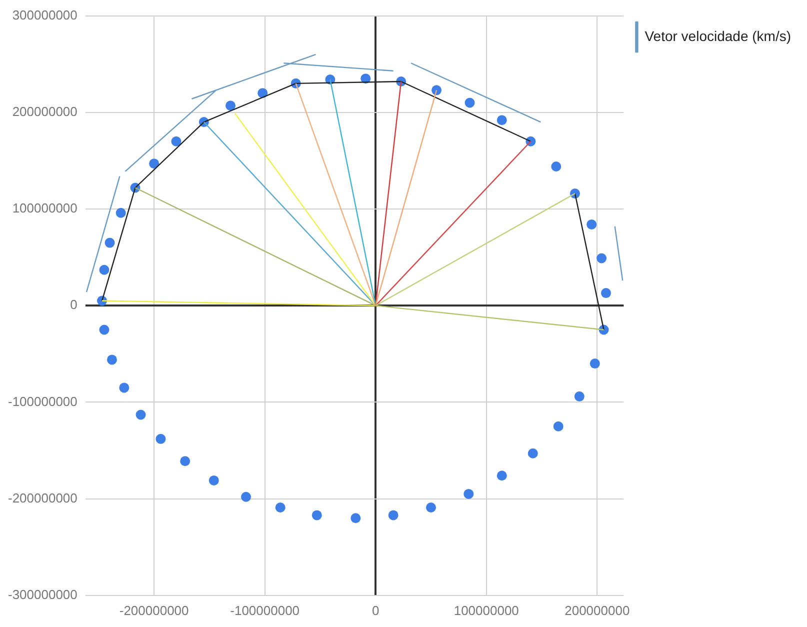 Image resolution: width=807 pixels, height=627 pixels. What do you see at coordinates (45, 111) in the screenshot?
I see `y-tick-label: 200000000` at bounding box center [45, 111].